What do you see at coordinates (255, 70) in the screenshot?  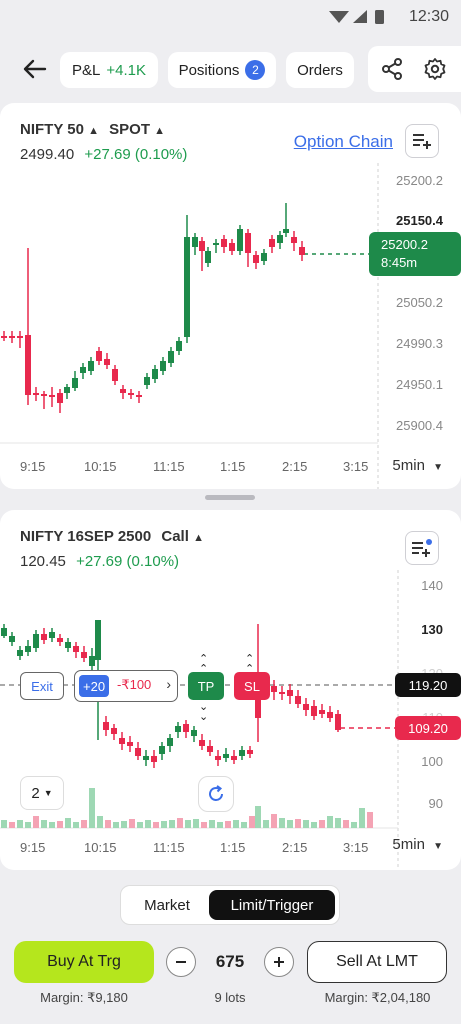 I see `positions-count-badge: 2` at bounding box center [255, 70].